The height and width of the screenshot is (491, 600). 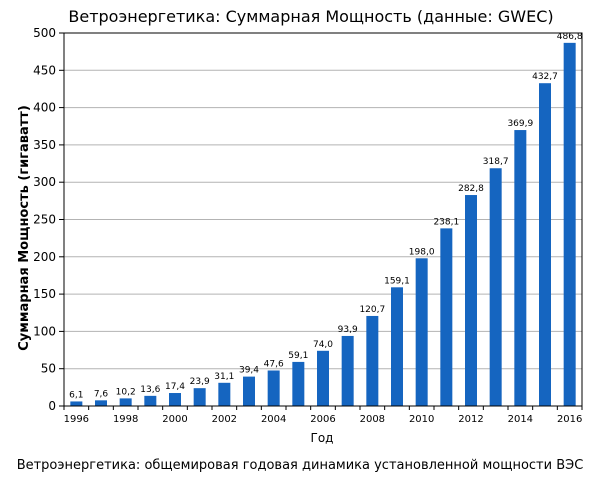 What do you see at coordinates (44, 331) in the screenshot?
I see `y-tick-label: 100` at bounding box center [44, 331].